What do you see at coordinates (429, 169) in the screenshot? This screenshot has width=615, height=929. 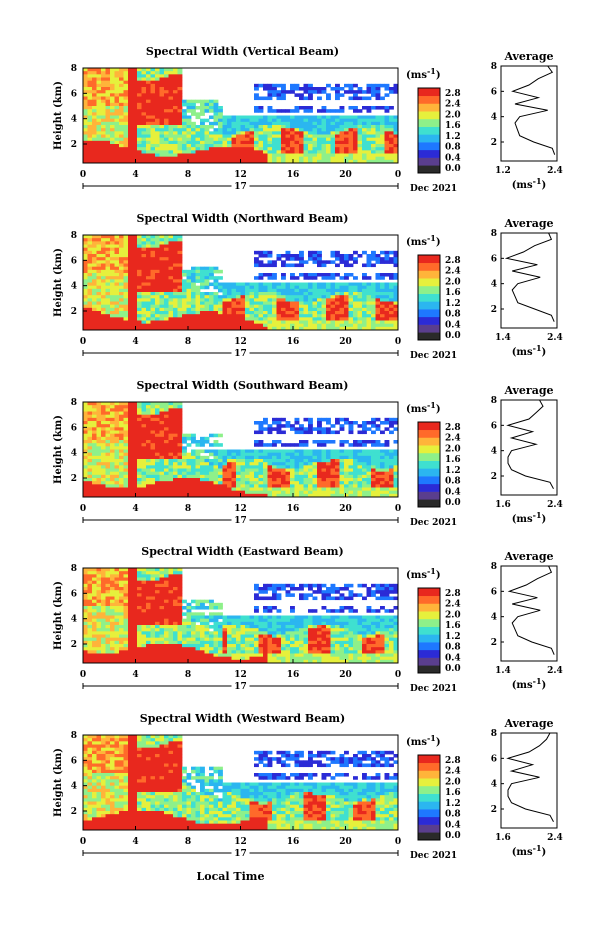 I see `colorbar-swatch` at bounding box center [429, 169].